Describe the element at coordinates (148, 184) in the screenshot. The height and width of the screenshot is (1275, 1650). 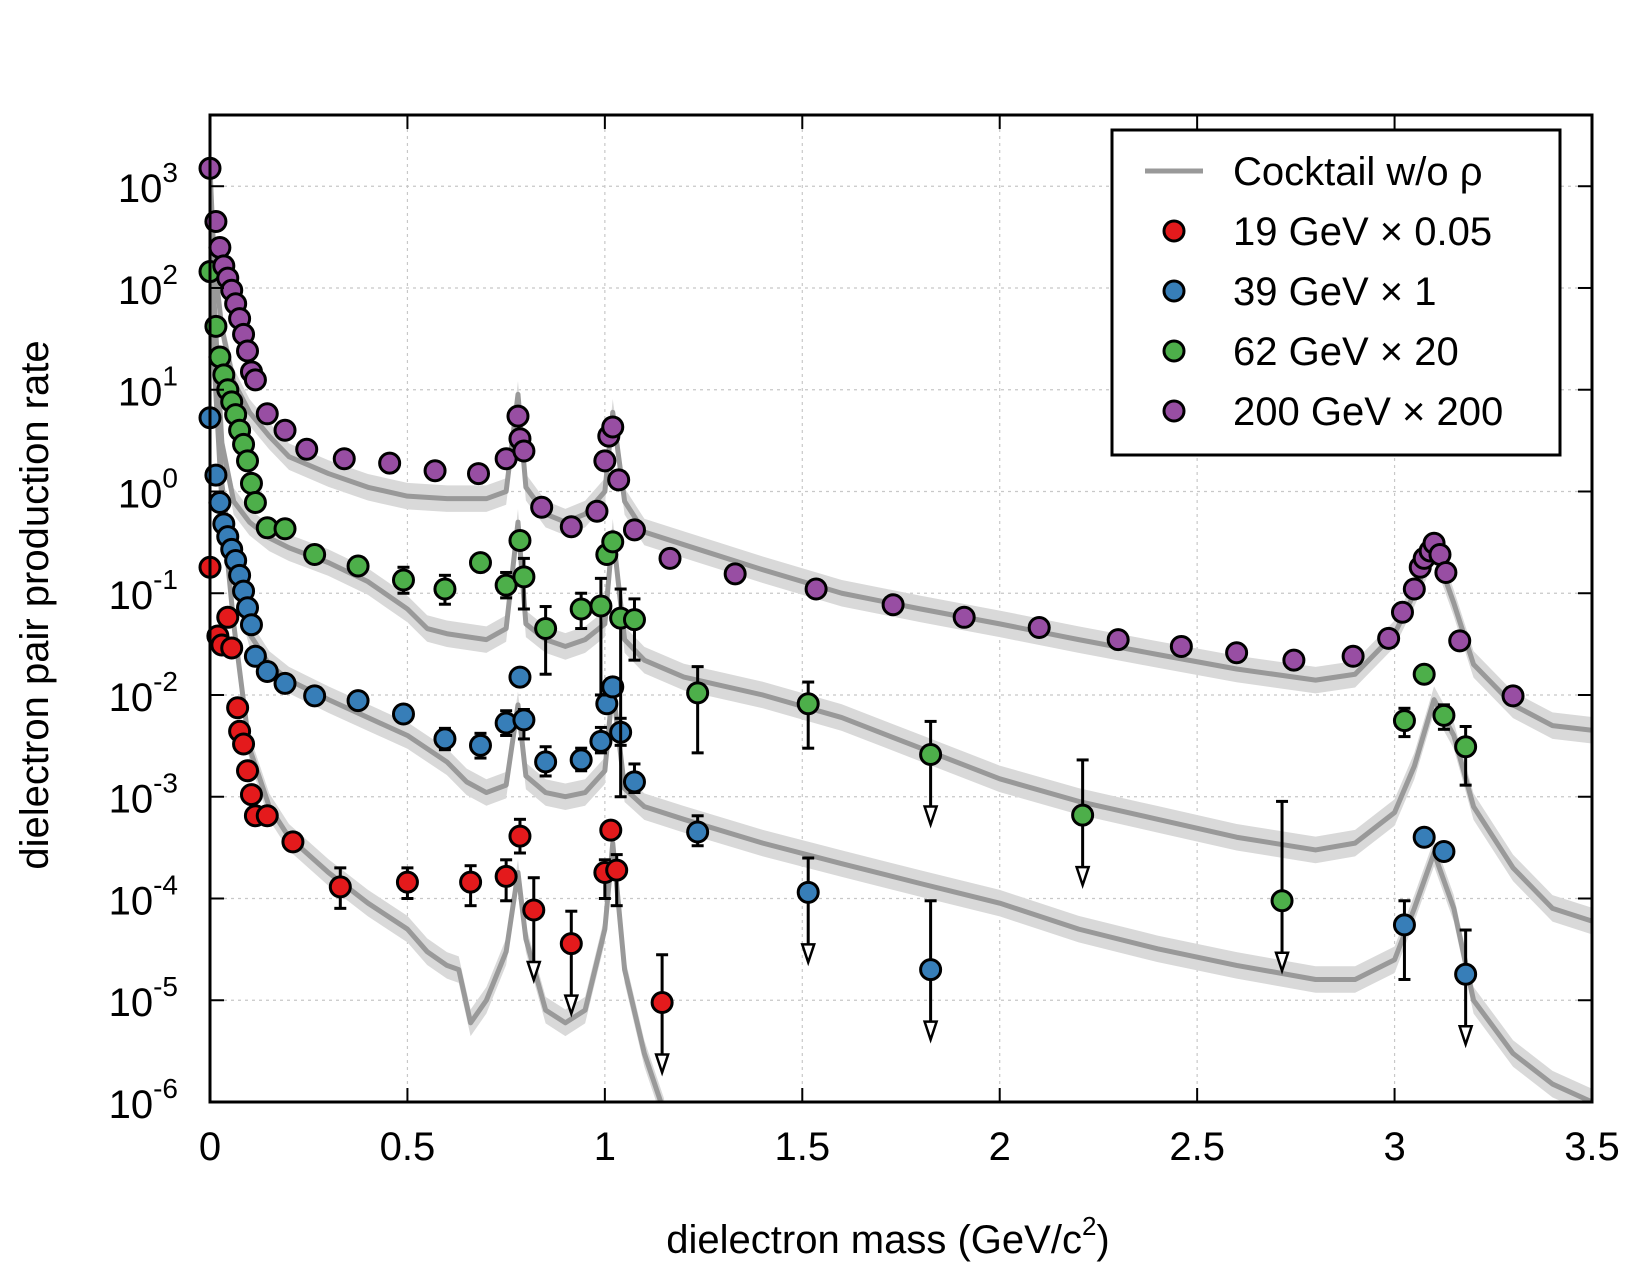
I see `y-tick-label: 10³` at that location.